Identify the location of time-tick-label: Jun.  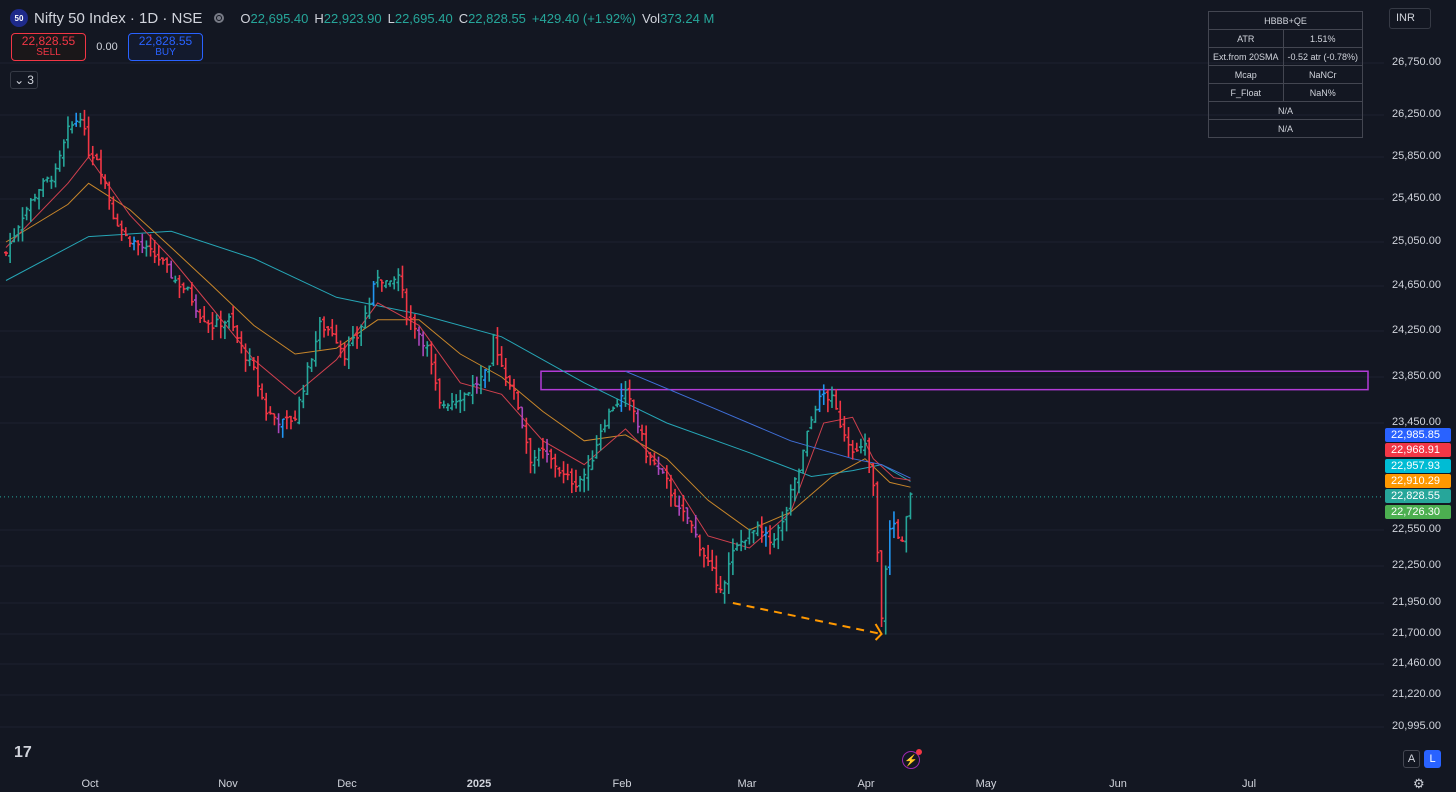
(1118, 784).